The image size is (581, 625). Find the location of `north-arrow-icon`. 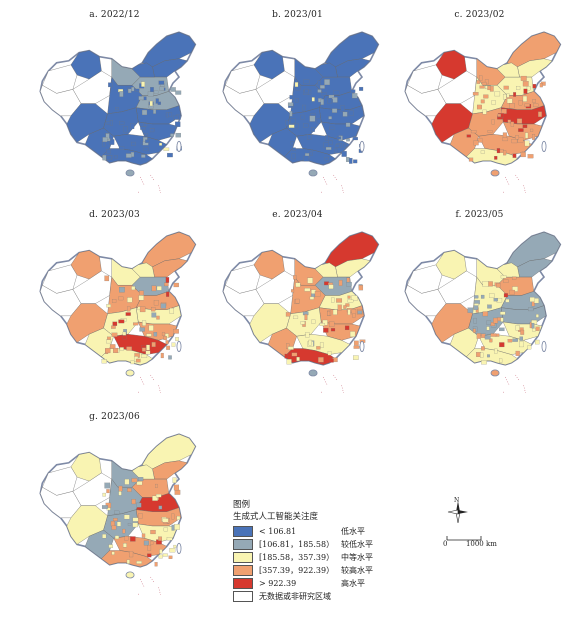

north-arrow-icon is located at coordinates (457, 512).